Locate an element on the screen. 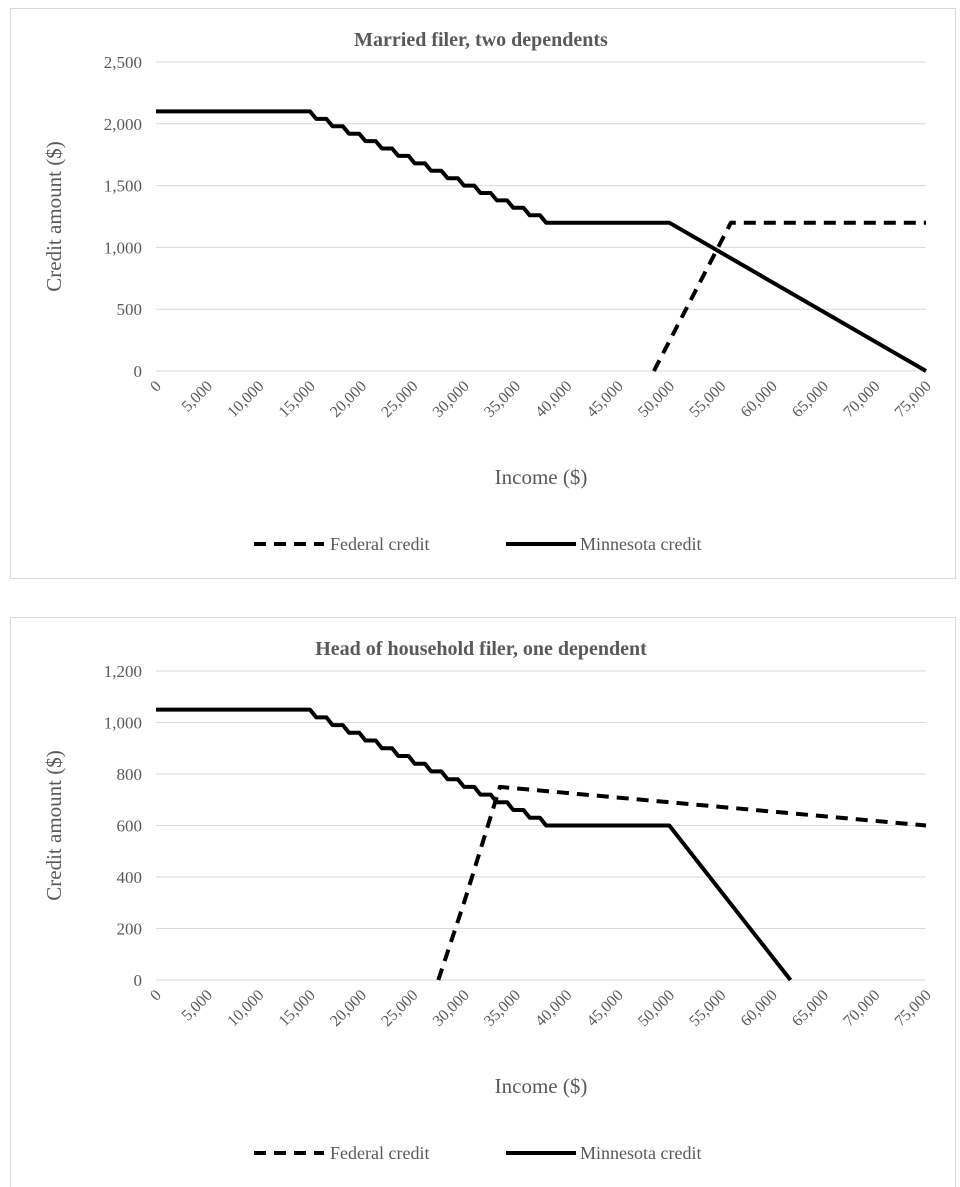 This screenshot has width=960, height=1187. y-tick-label: 2,500 is located at coordinates (123, 62).